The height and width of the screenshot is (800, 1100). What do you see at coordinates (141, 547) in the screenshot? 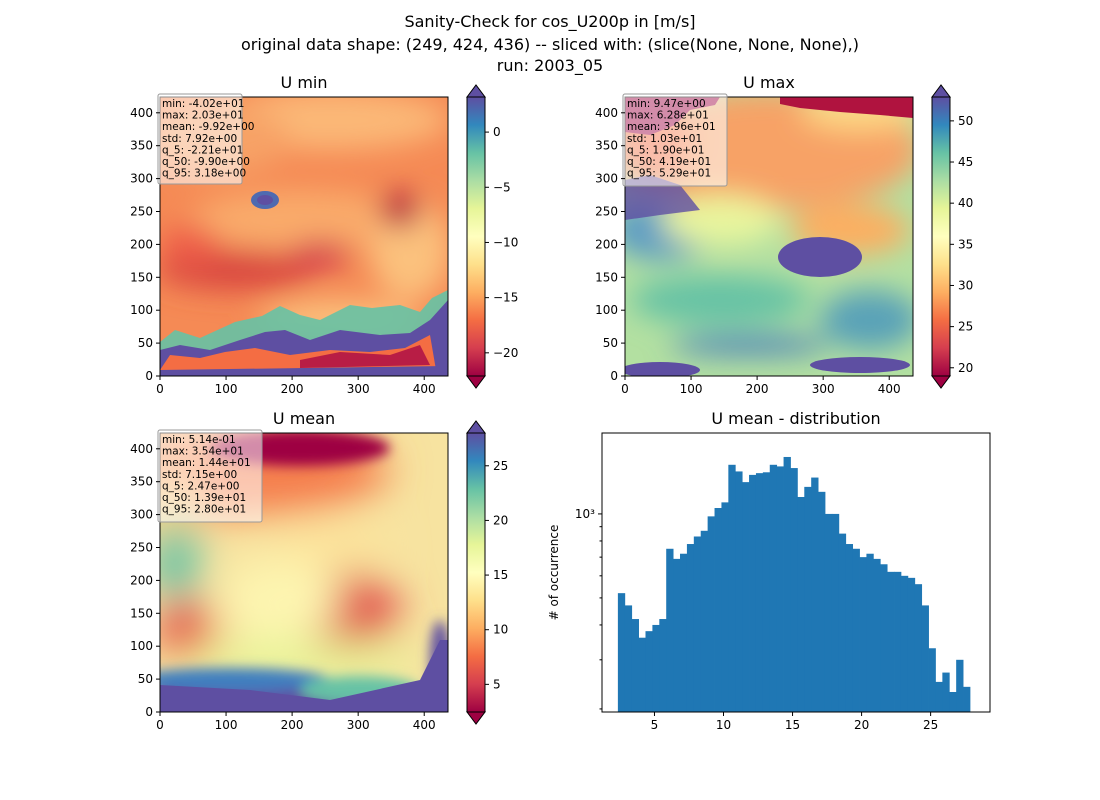
I see `u-mean-y-tick-label: 250` at bounding box center [141, 547].